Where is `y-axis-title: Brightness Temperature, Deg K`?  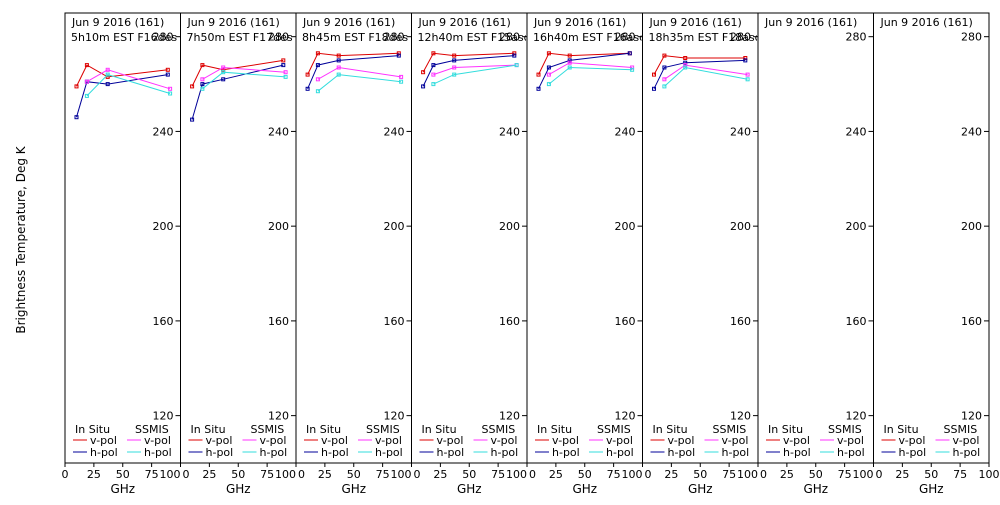
y-axis-title: Brightness Temperature, Deg K is located at coordinates (21, 239).